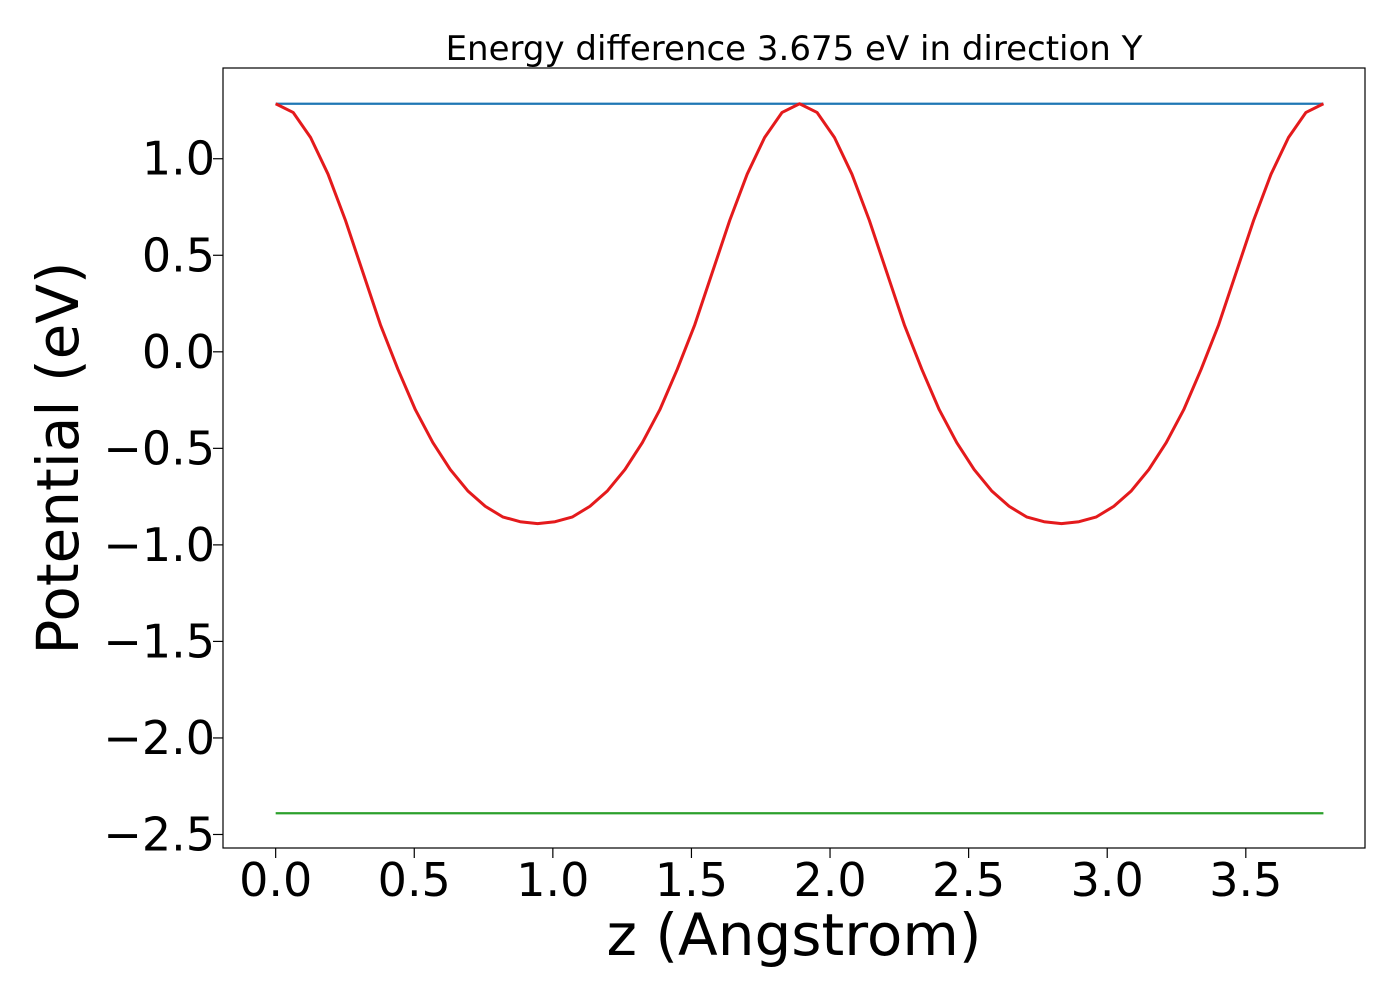 This screenshot has height=1005, width=1400. Describe the element at coordinates (691, 880) in the screenshot. I see `x-tick-label: 1.5` at that location.